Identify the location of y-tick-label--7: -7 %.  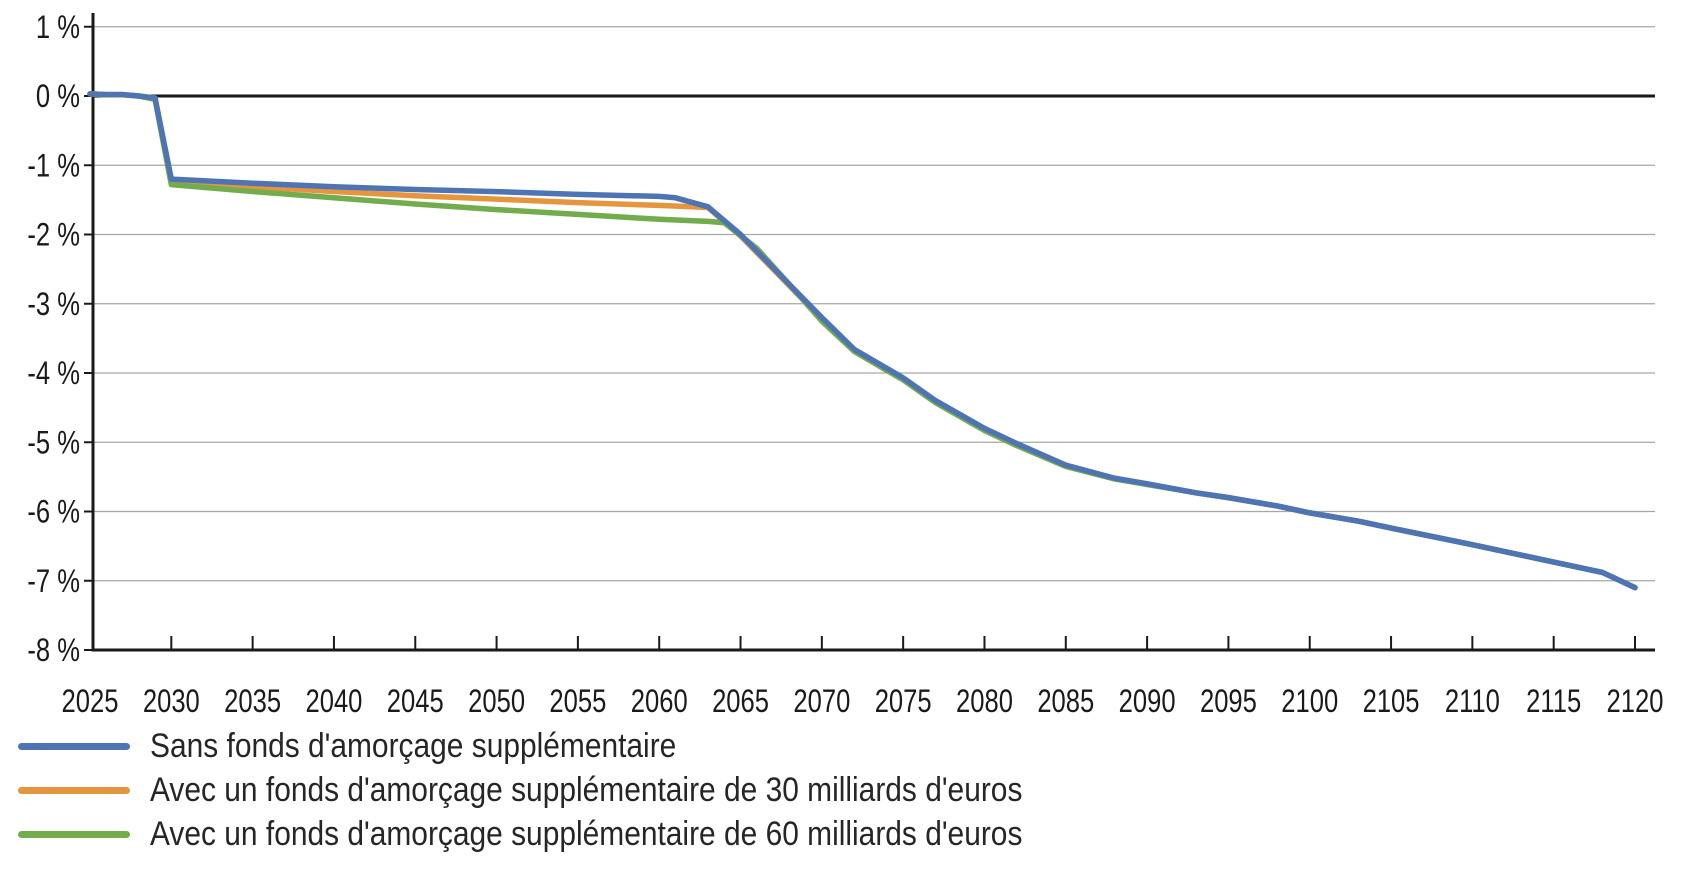
(53, 581).